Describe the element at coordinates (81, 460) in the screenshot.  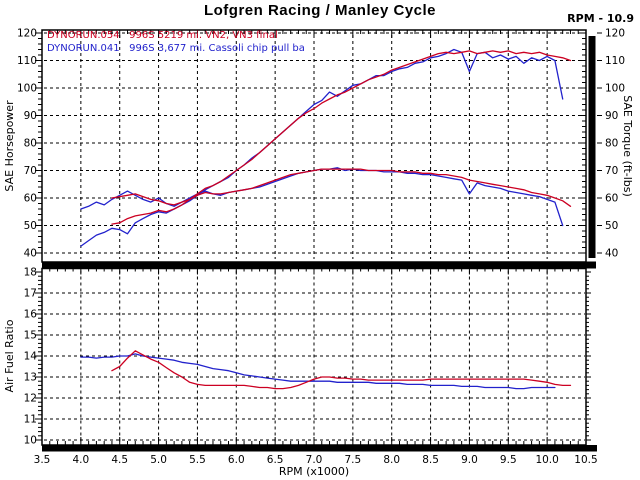
I see `tick-label: 4.0` at that location.